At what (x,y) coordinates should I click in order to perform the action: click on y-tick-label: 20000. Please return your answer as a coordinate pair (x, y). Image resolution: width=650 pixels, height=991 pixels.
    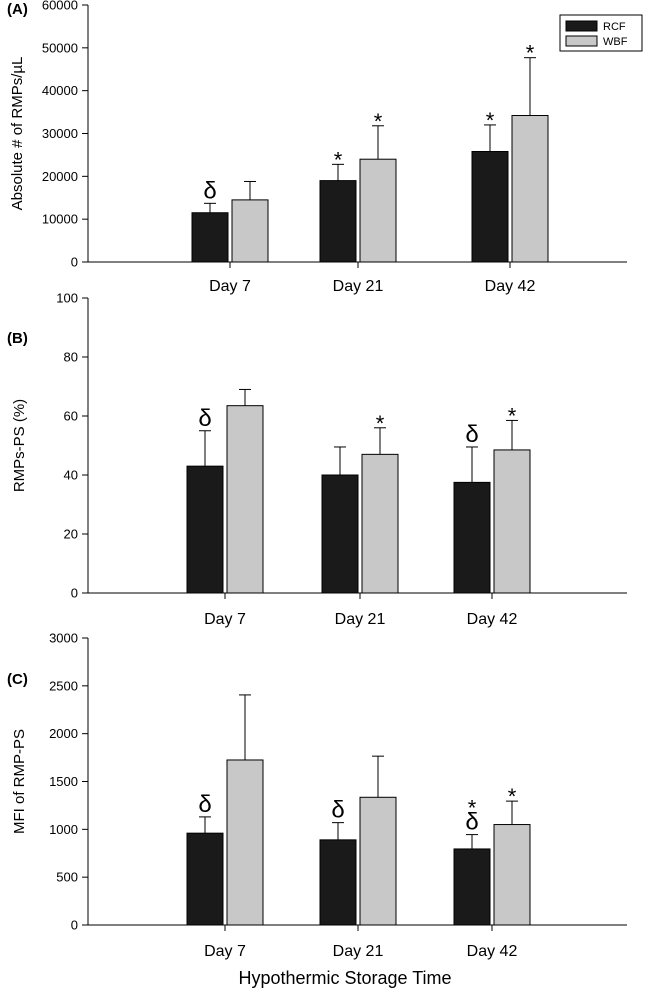
    Looking at the image, I should click on (60, 176).